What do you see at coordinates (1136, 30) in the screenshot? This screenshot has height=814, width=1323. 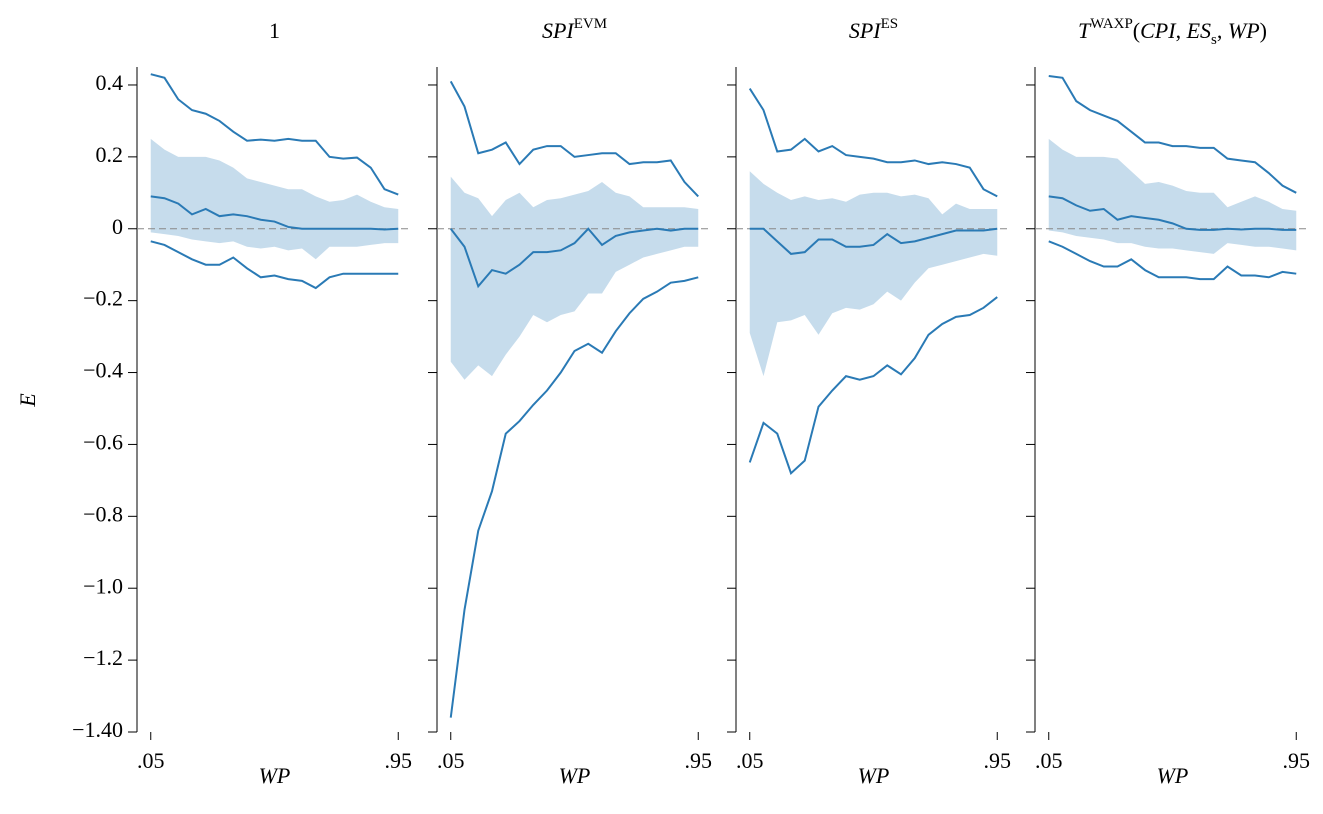 I see `title-part: (` at bounding box center [1136, 30].